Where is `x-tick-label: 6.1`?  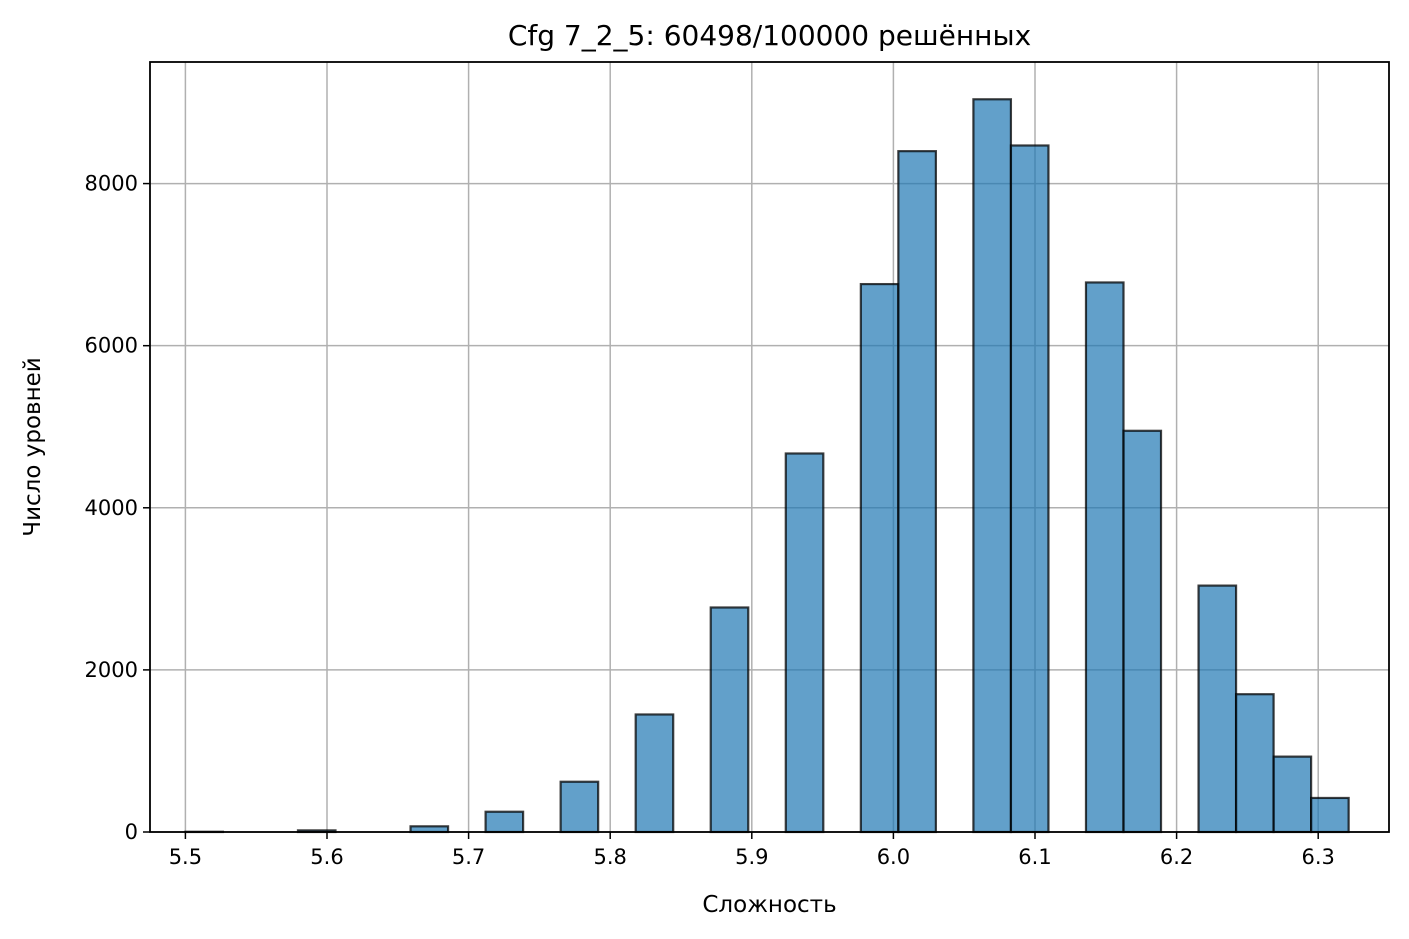 x-tick-label: 6.1 is located at coordinates (1034, 857).